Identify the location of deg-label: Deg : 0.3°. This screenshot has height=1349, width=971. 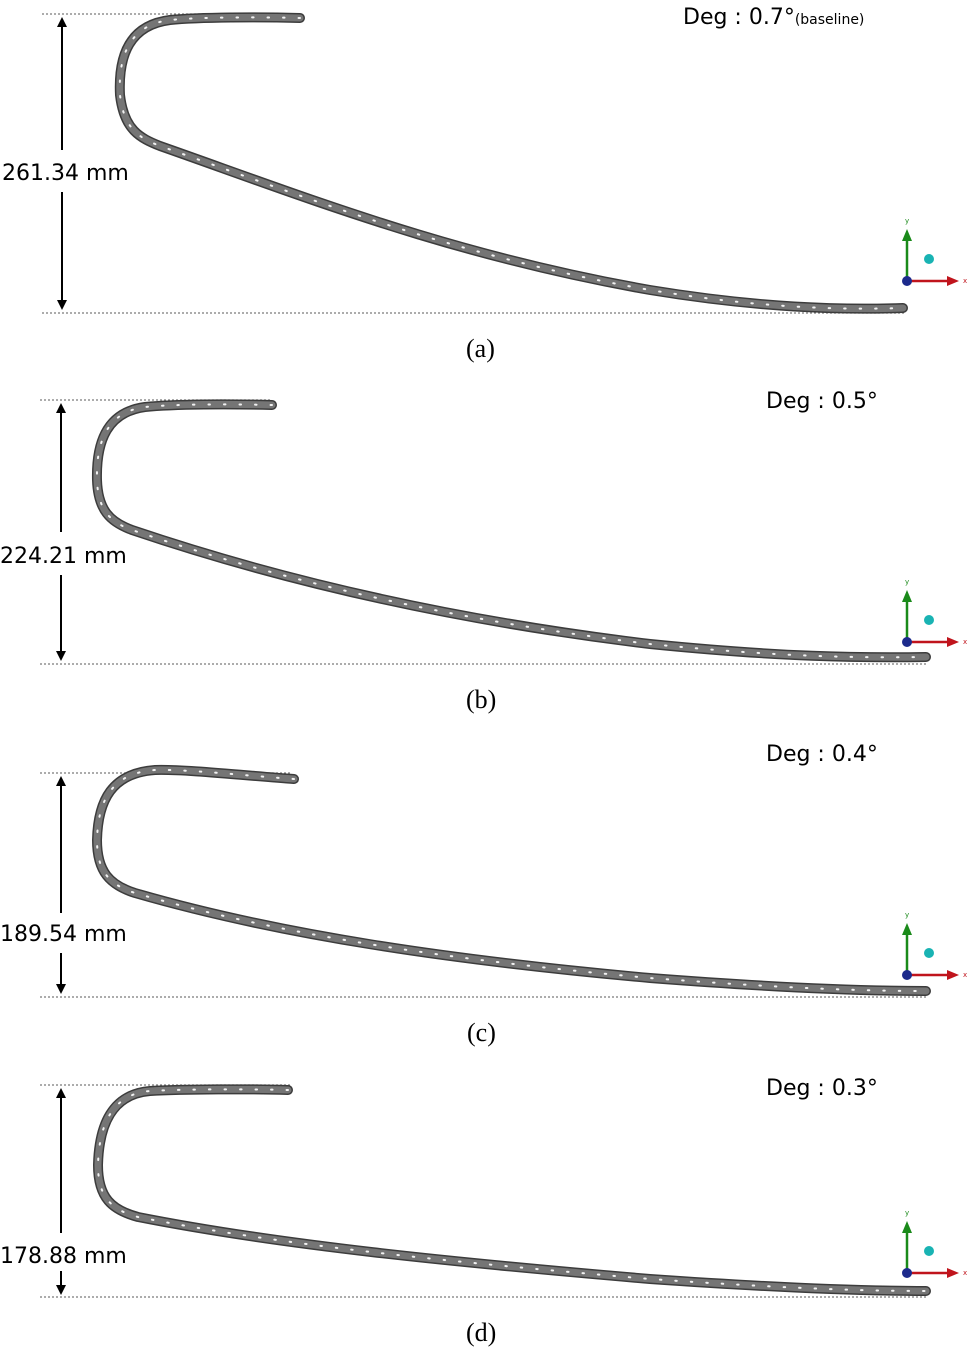
(822, 1088).